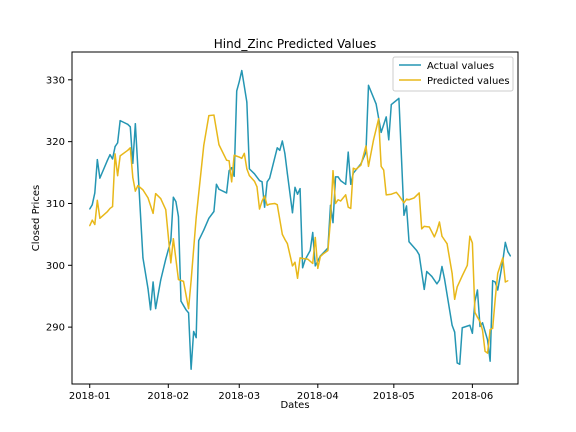 This screenshot has height=432, width=576. I want to click on x-tick-label-1: 2018-02, so click(168, 396).